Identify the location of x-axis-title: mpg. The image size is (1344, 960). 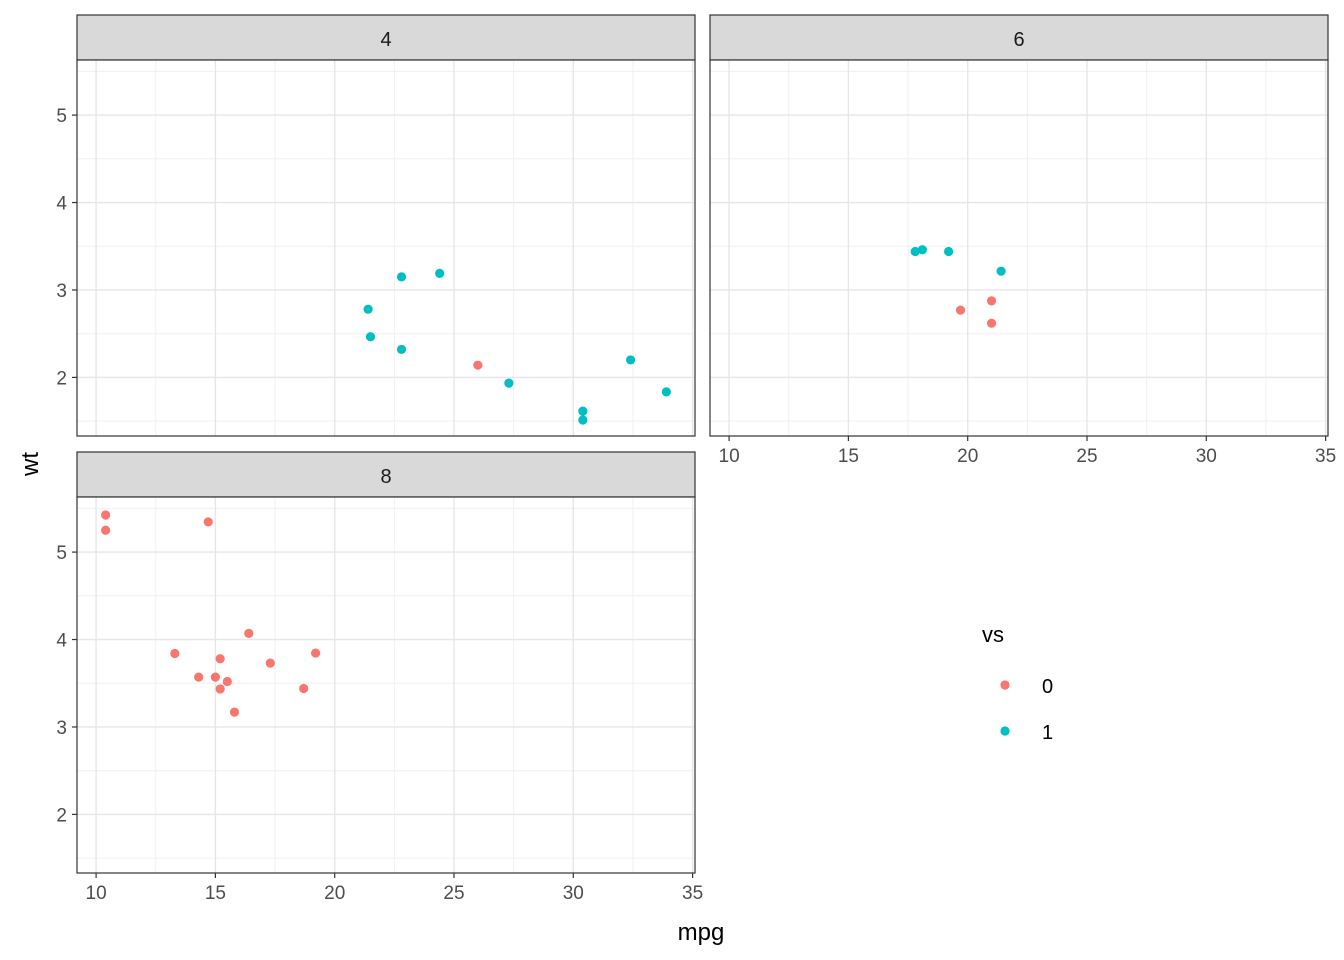
(701, 932).